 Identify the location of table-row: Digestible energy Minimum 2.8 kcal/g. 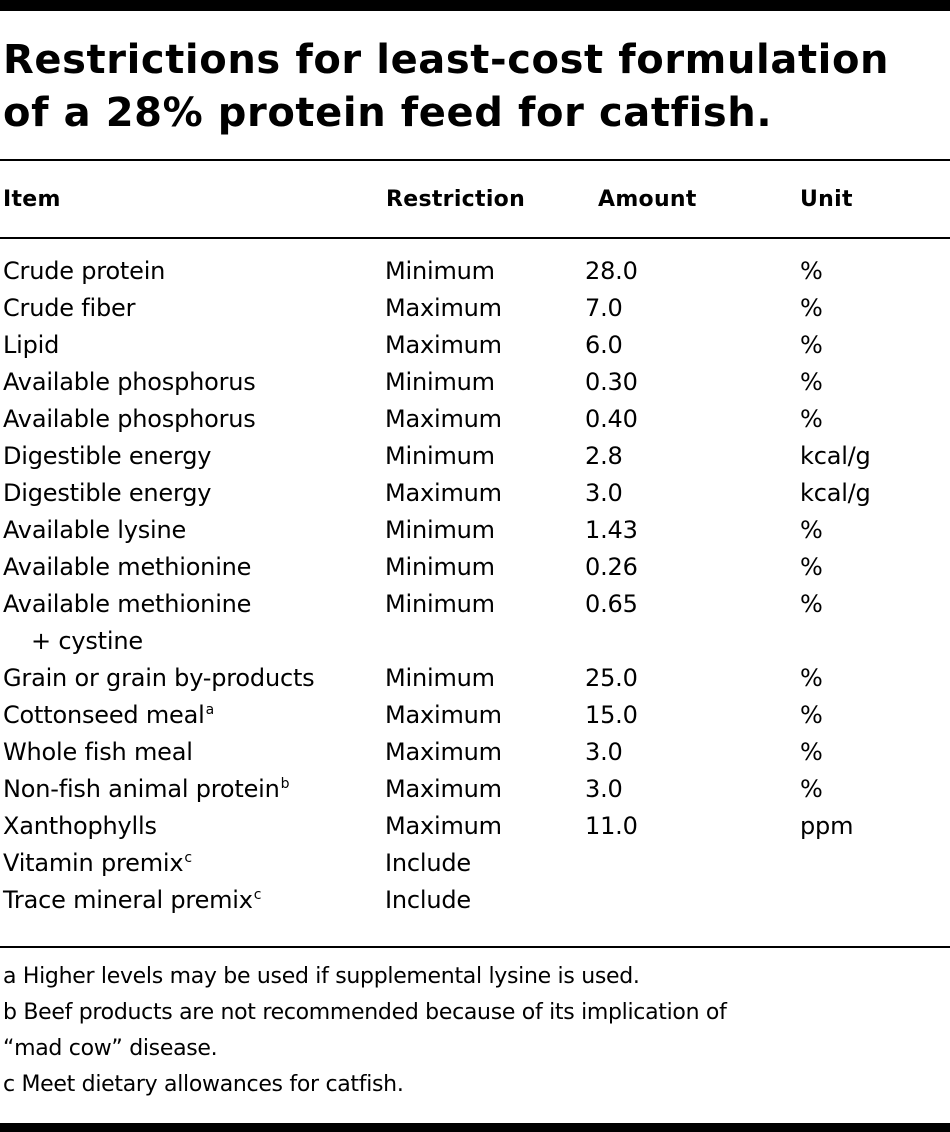
(475, 456).